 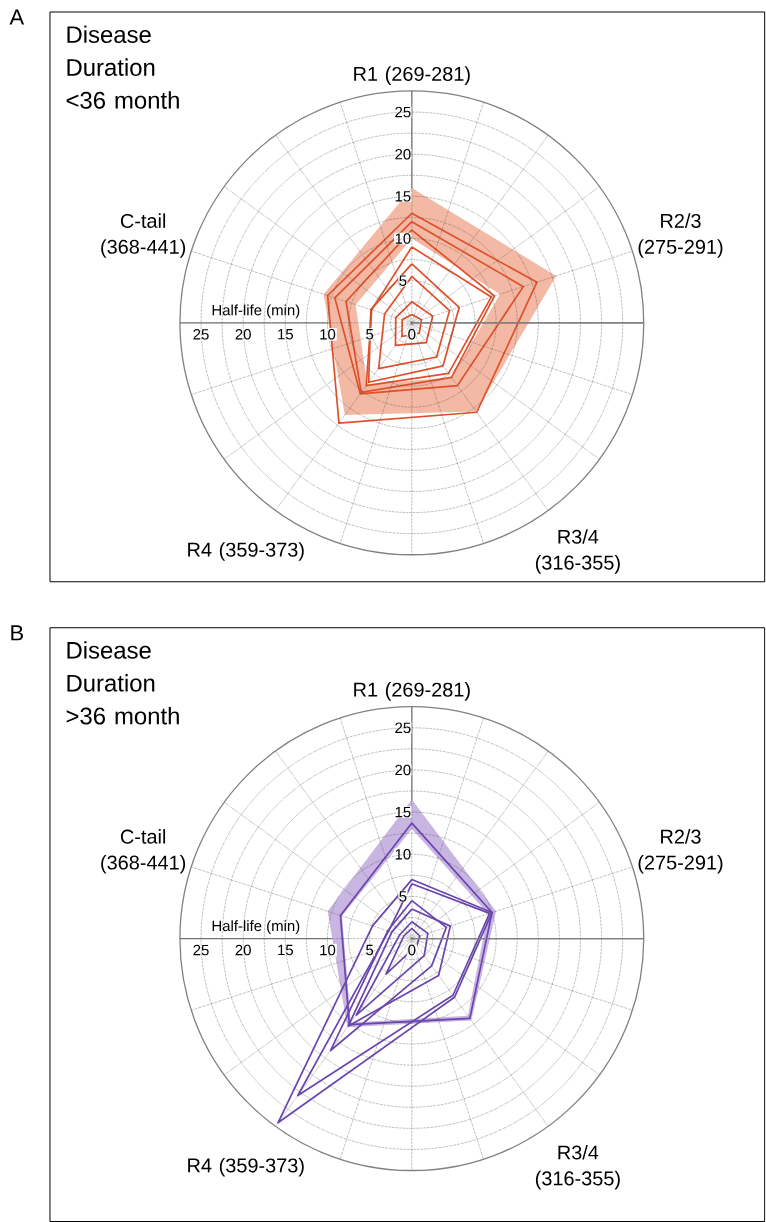 What do you see at coordinates (123, 67) in the screenshot?
I see `chart-title: Disease Duration <36 month` at bounding box center [123, 67].